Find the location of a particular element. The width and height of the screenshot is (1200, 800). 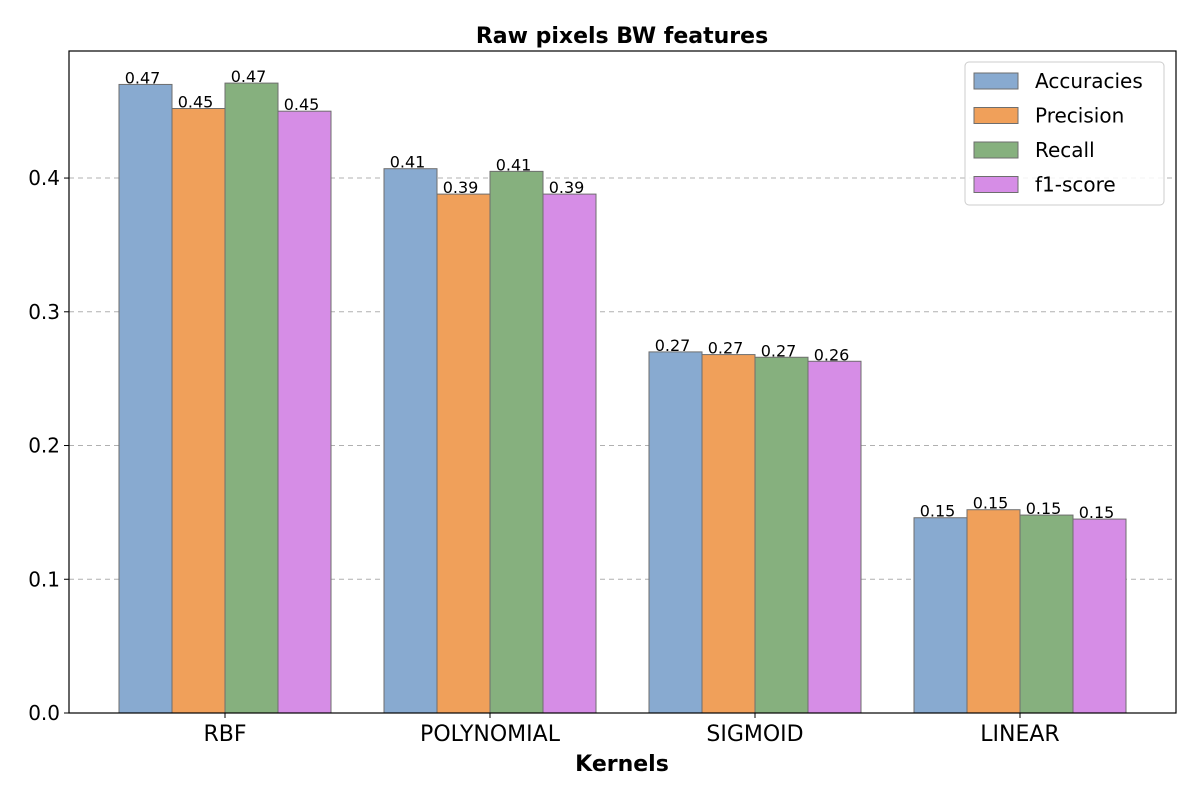

legend-label: Recall is located at coordinates (1065, 150).